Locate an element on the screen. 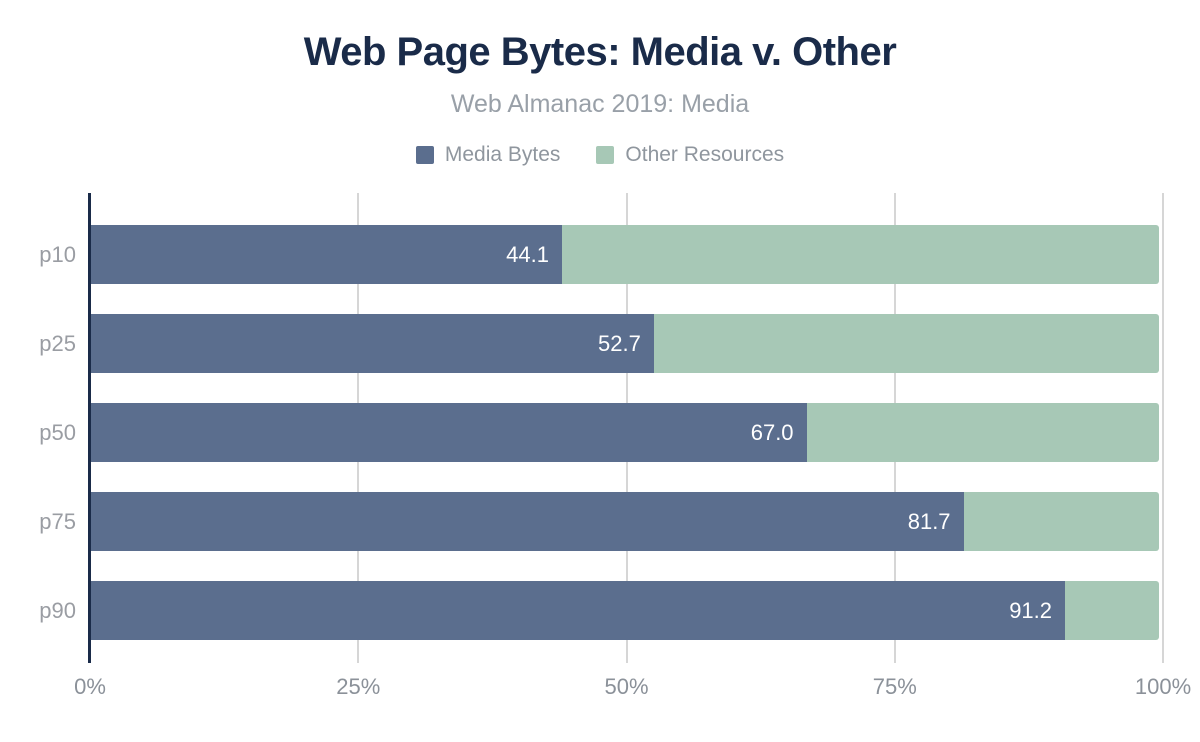 The width and height of the screenshot is (1200, 742). bar-row: 81.7 is located at coordinates (625, 521).